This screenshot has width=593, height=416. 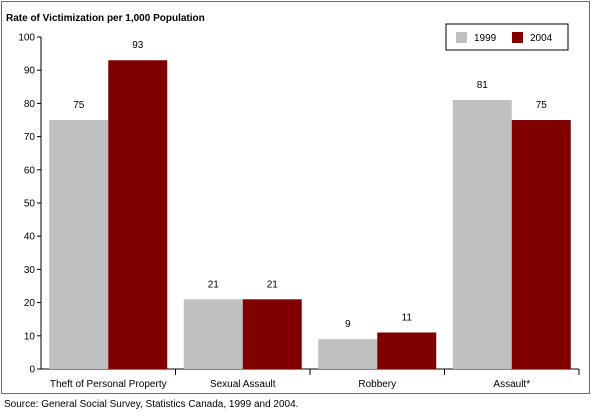 I want to click on x-tick-label: Assault*, so click(x=511, y=384).